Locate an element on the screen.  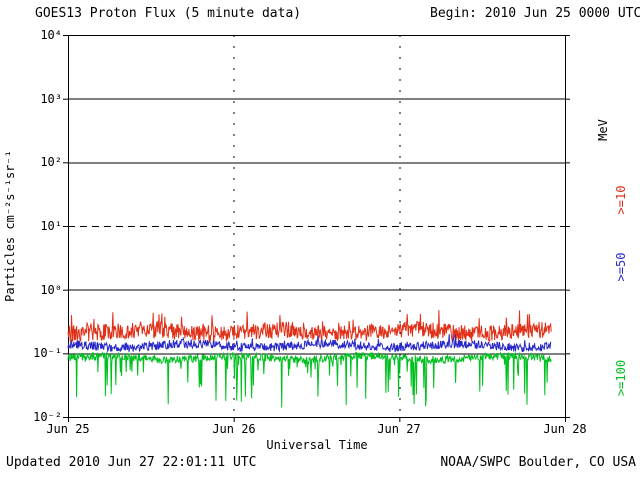
series-line->=50 is located at coordinates (309, 343).